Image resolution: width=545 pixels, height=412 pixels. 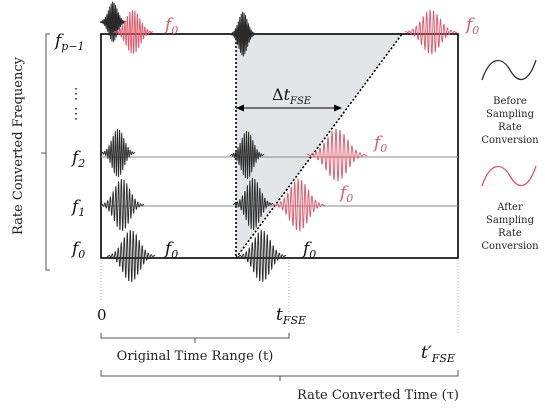 I want to click on legend-after-line-3: Rate, so click(x=510, y=233).